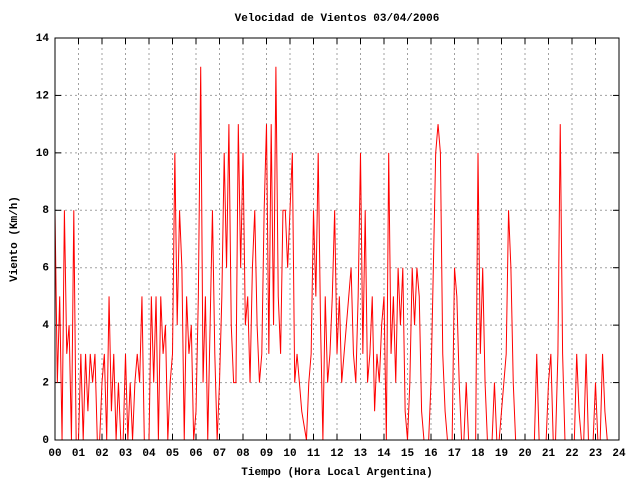  I want to click on y-tick-label: 12, so click(42, 96).